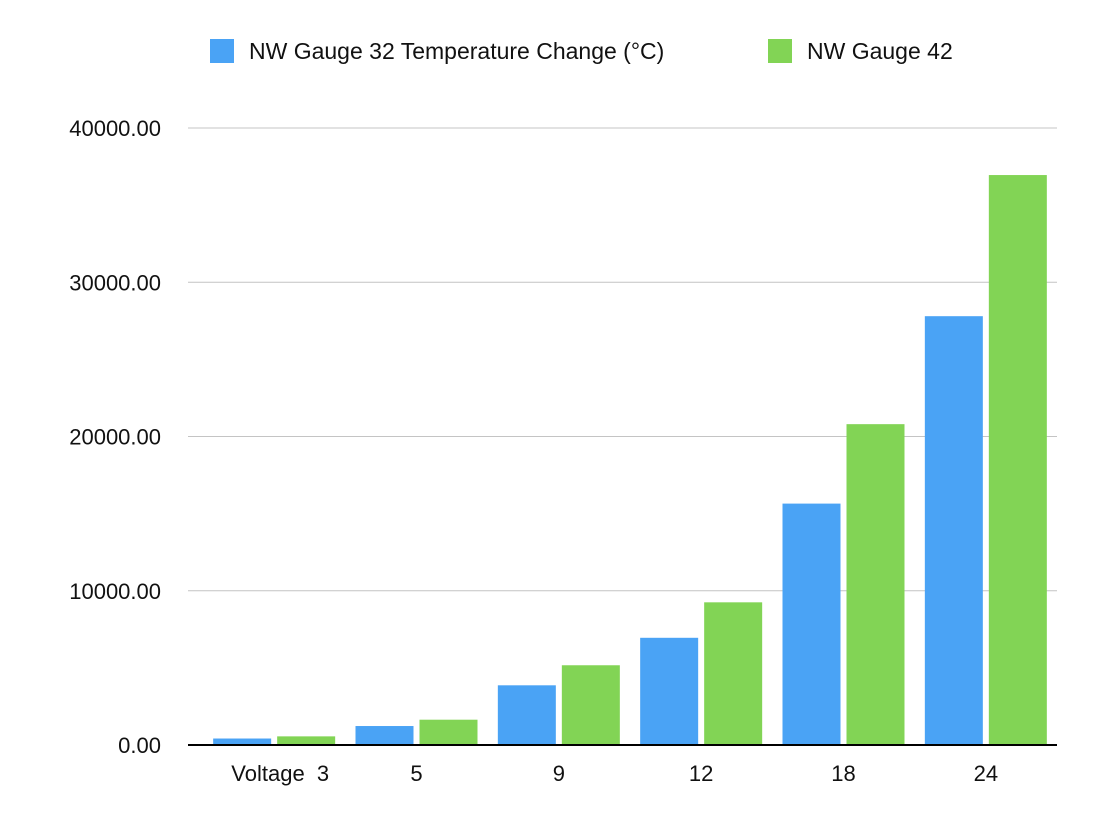 The image size is (1114, 828). Describe the element at coordinates (416, 773) in the screenshot. I see `x-tick-label: 5` at that location.